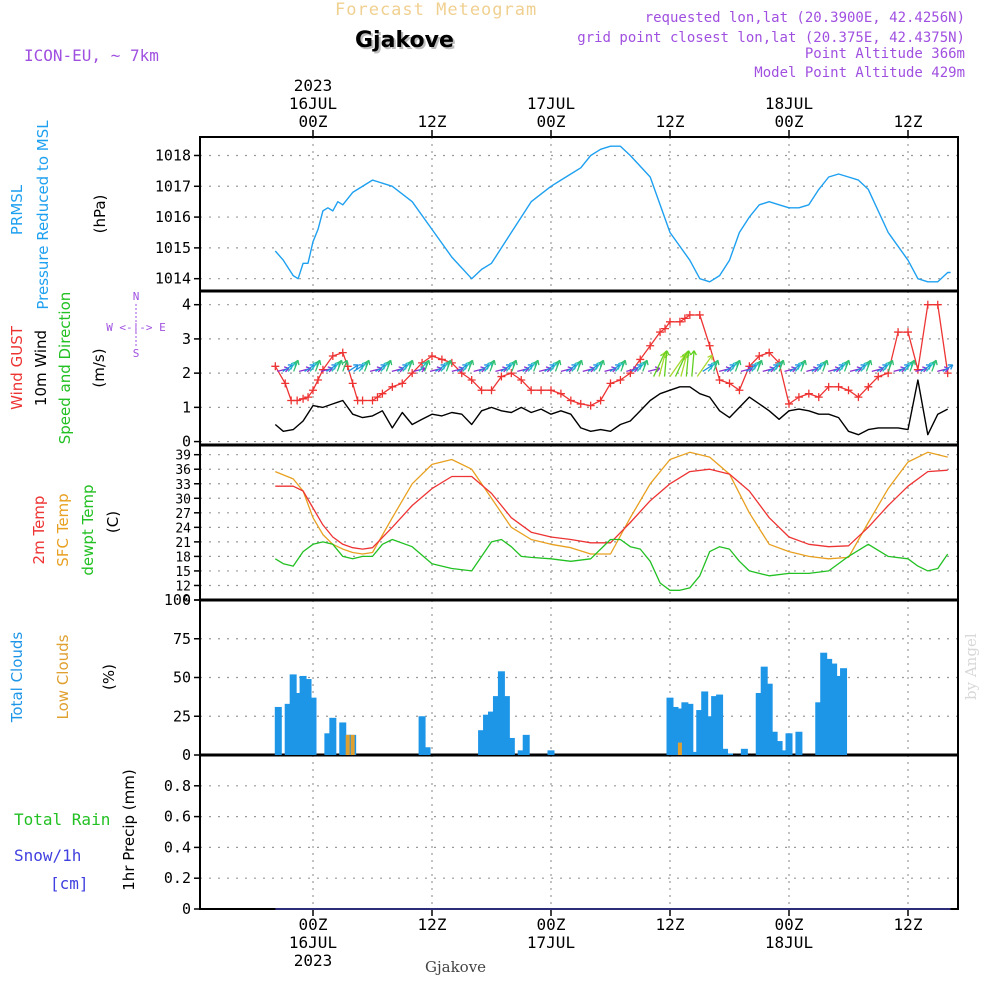  I want to click on sfc-temp-label: SFC Temp, so click(63, 529).